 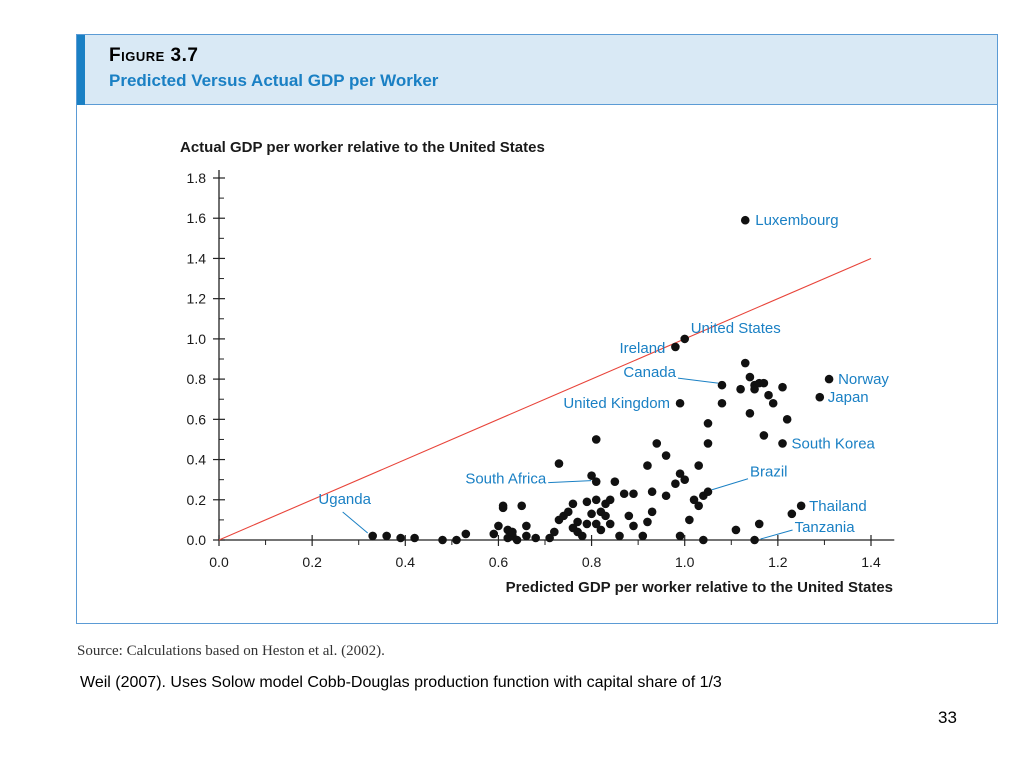 I want to click on y-tick-label: 1.6, so click(x=197, y=218).